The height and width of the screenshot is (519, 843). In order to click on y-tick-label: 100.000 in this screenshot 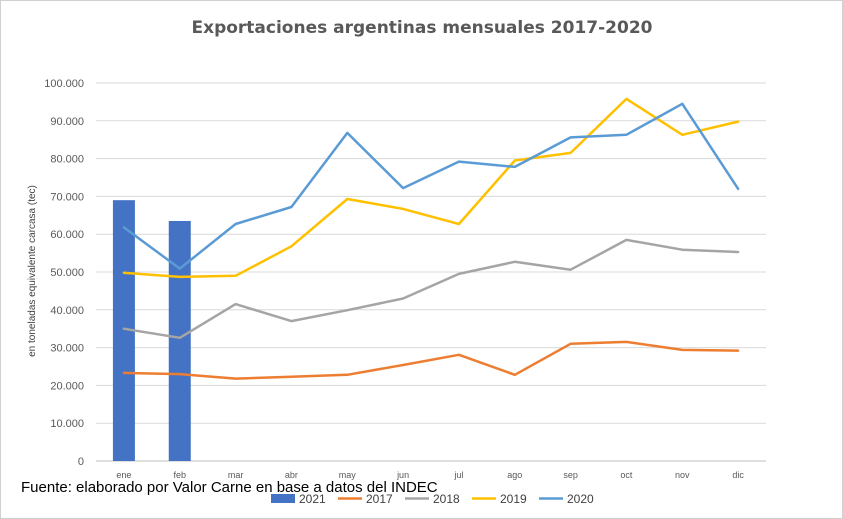, I will do `click(64, 84)`.